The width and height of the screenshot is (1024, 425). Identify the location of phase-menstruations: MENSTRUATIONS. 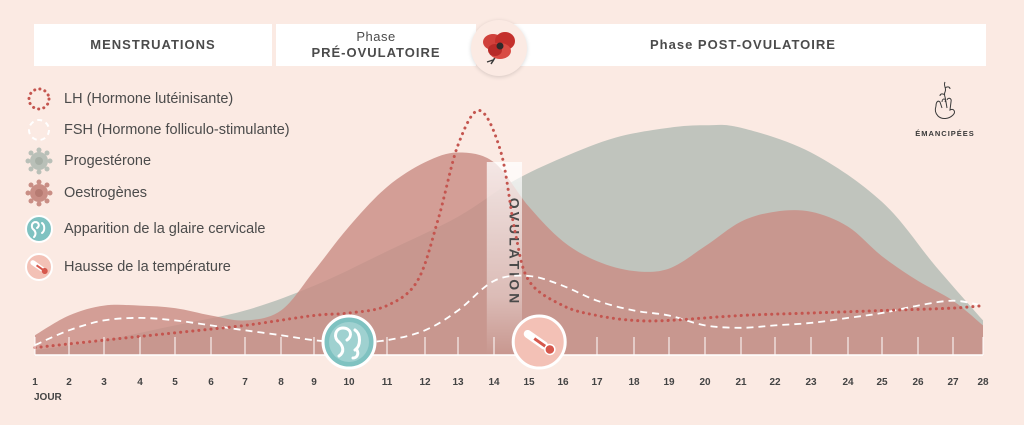
(153, 45).